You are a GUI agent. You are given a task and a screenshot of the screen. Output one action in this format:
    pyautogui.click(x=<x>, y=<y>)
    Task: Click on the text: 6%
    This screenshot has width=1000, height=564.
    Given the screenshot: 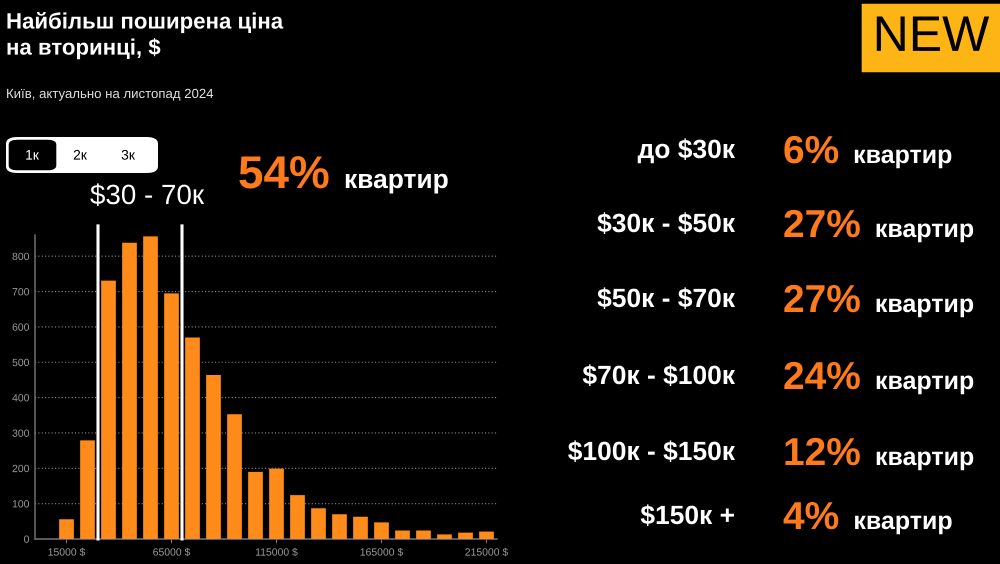 What is the action you would take?
    pyautogui.click(x=811, y=150)
    